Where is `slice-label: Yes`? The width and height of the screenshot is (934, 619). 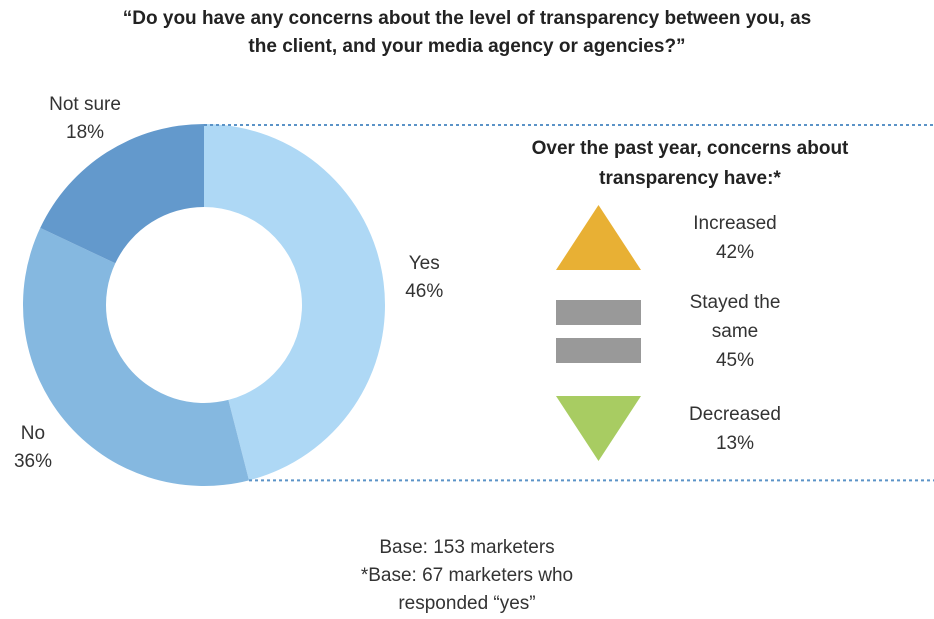
slice-label: Yes is located at coordinates (424, 264).